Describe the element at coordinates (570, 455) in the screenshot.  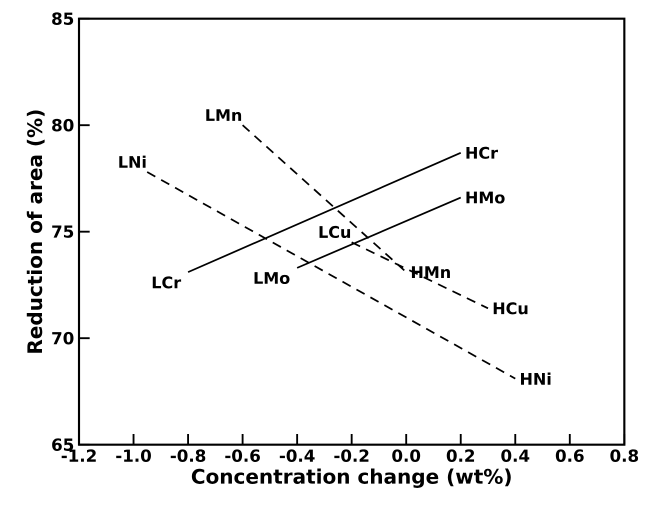
I see `x-tick-label: 0.6` at that location.